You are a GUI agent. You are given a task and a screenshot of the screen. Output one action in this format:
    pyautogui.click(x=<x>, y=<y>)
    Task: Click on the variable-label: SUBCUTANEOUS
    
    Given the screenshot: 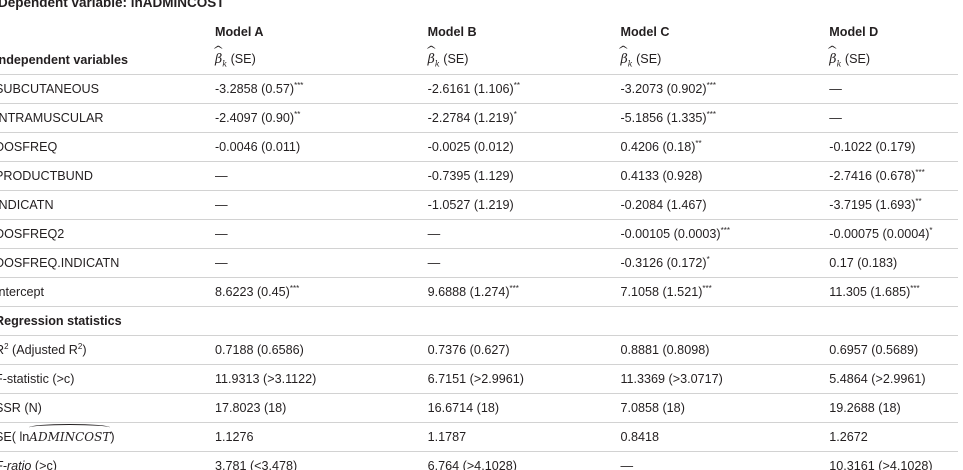 What is the action you would take?
    pyautogui.click(x=107, y=89)
    